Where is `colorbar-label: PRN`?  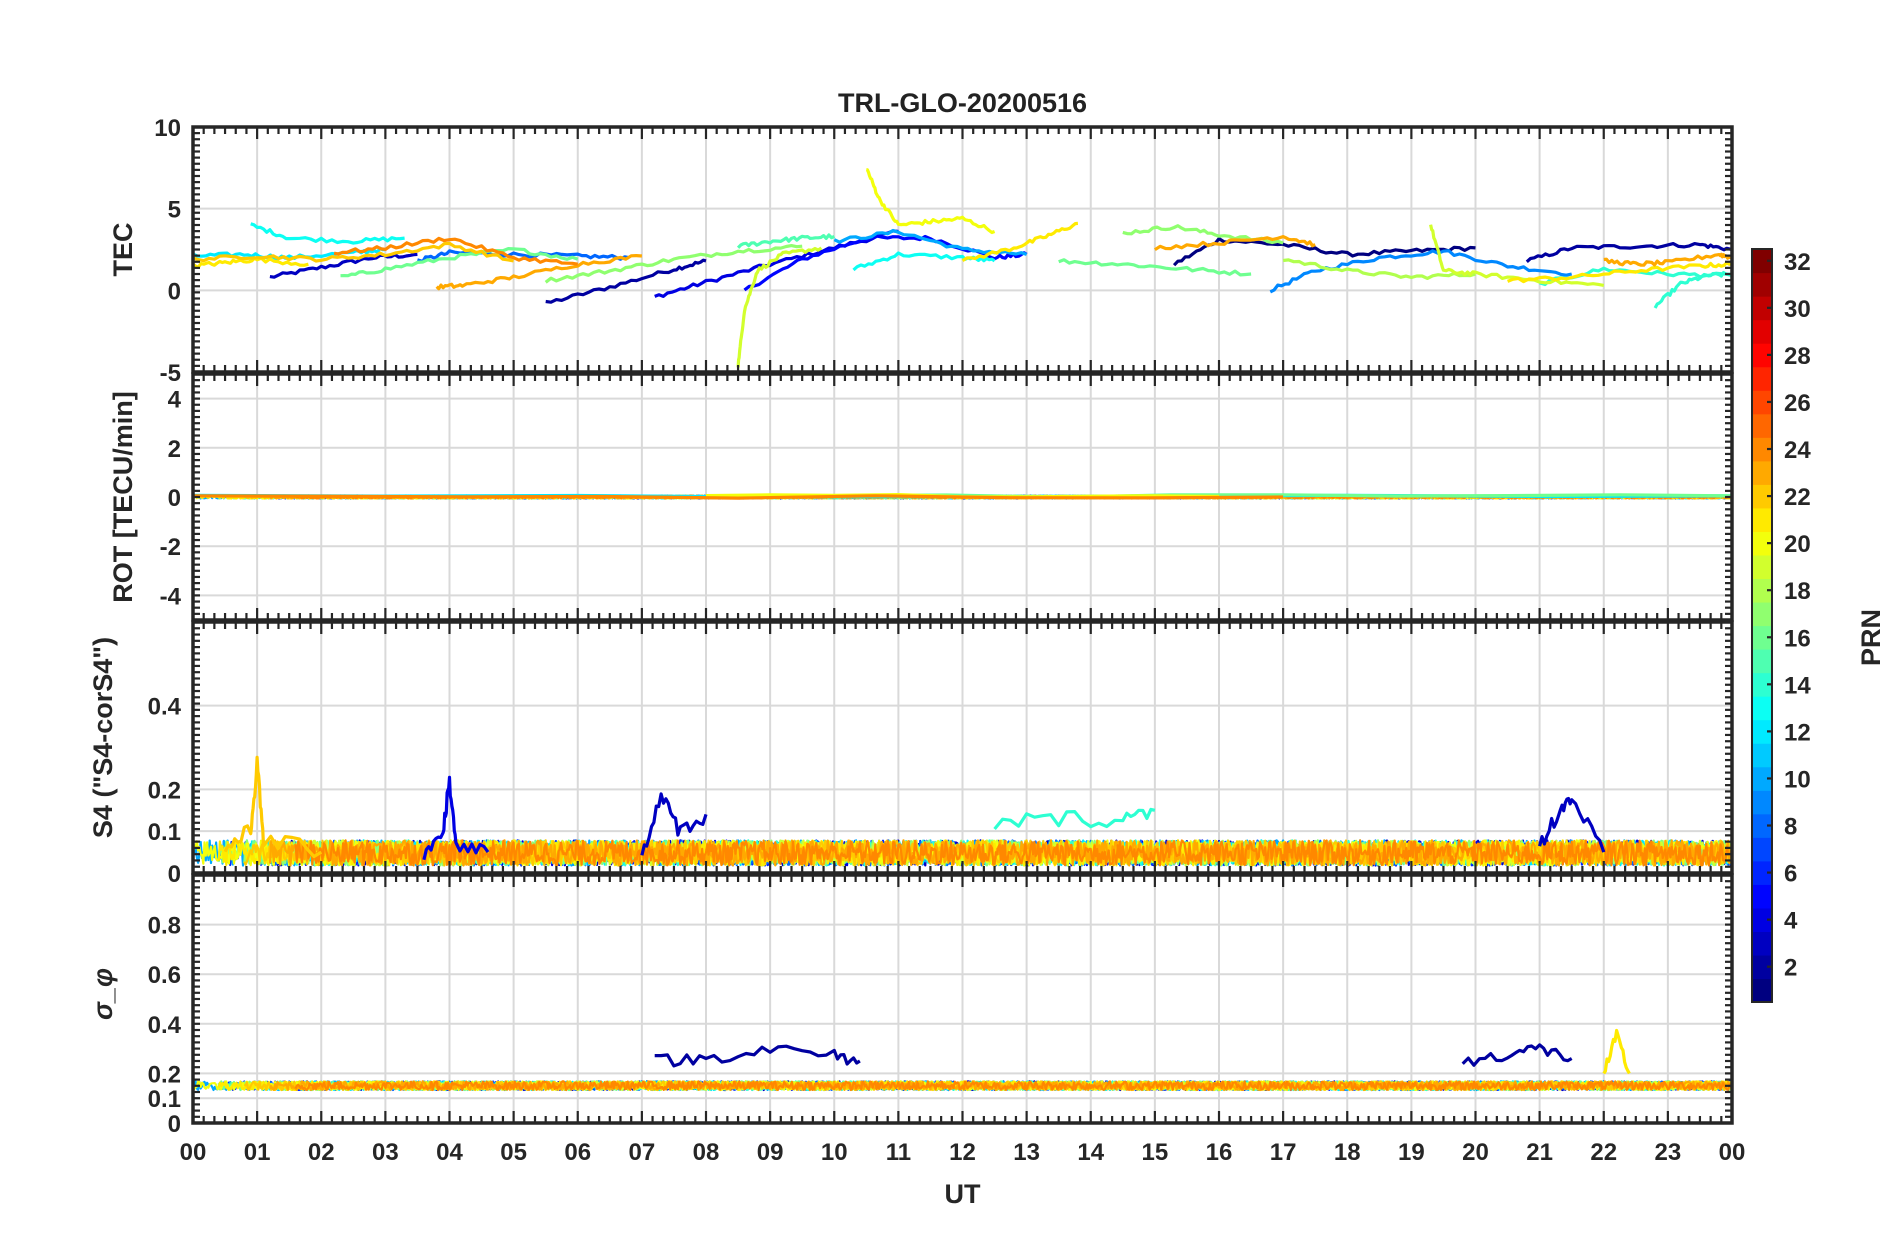
colorbar-label: PRN is located at coordinates (1871, 637).